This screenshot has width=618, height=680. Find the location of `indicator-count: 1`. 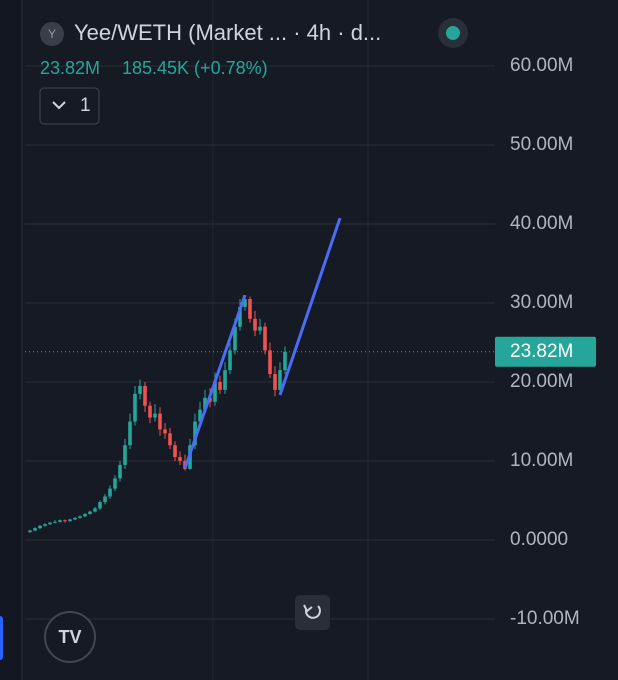

indicator-count: 1 is located at coordinates (85, 105).